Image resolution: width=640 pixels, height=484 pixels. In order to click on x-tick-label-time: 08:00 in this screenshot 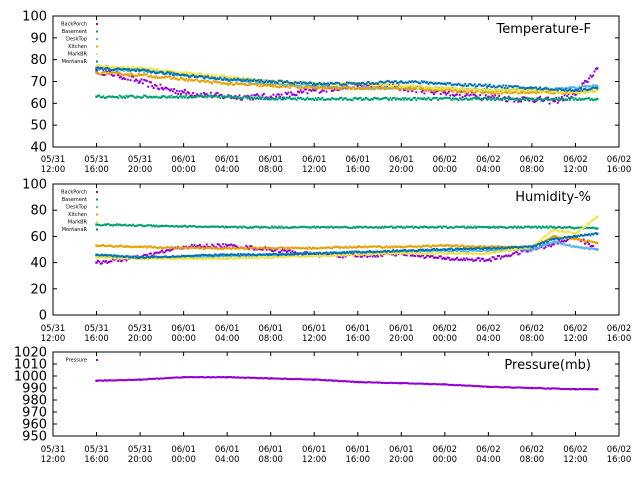, I will do `click(532, 170)`.